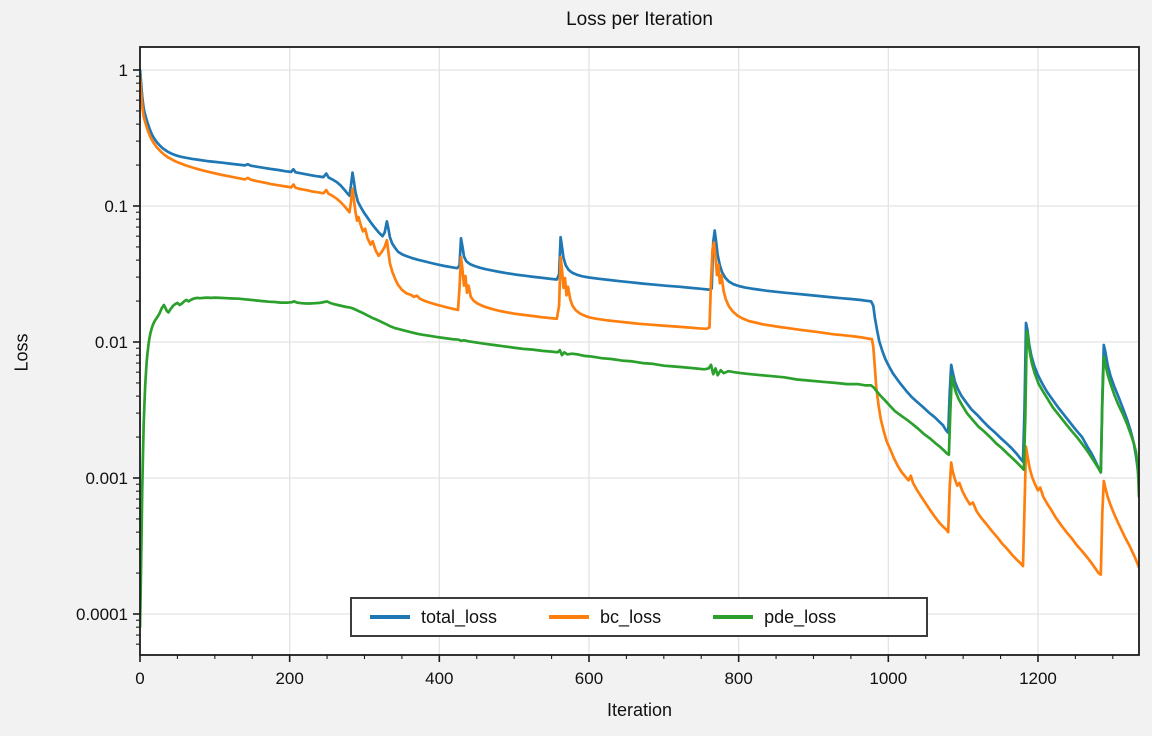 The width and height of the screenshot is (1152, 736). I want to click on x-axis-label: Iteration, so click(639, 710).